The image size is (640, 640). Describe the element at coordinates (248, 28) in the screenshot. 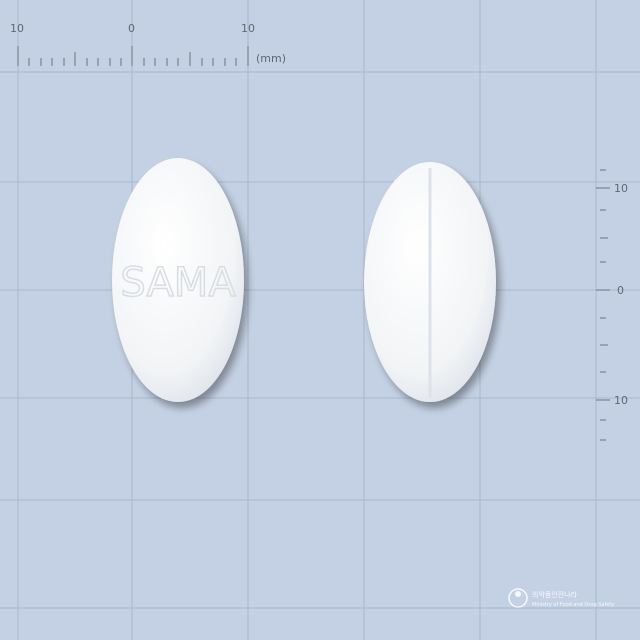

I see `top-ruler-label-right: 10` at that location.